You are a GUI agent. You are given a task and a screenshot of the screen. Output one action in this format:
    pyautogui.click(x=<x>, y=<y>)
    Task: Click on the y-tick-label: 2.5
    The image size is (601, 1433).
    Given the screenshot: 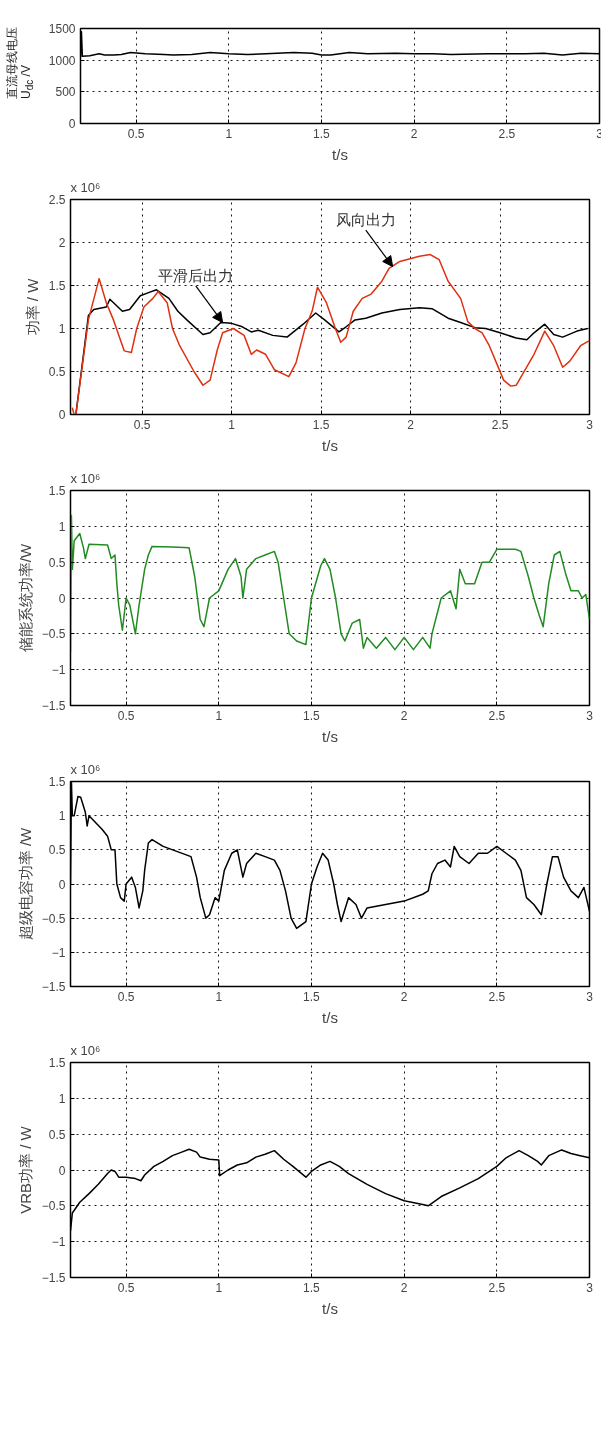 What is the action you would take?
    pyautogui.click(x=57, y=200)
    